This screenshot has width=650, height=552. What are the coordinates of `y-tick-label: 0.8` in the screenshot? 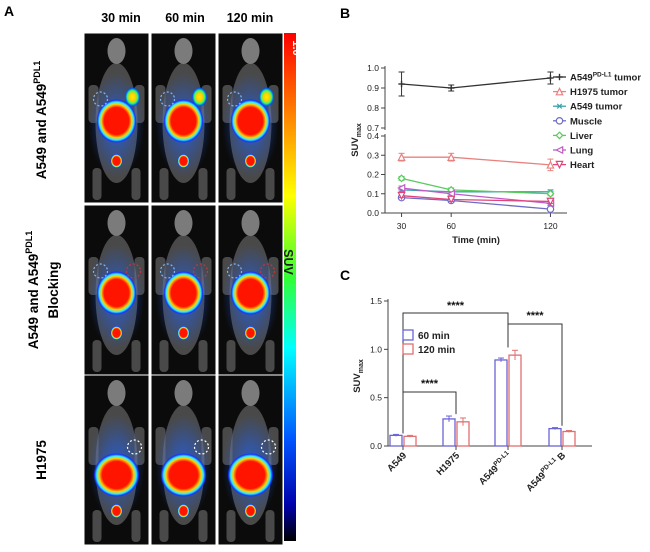 It's located at (373, 108).